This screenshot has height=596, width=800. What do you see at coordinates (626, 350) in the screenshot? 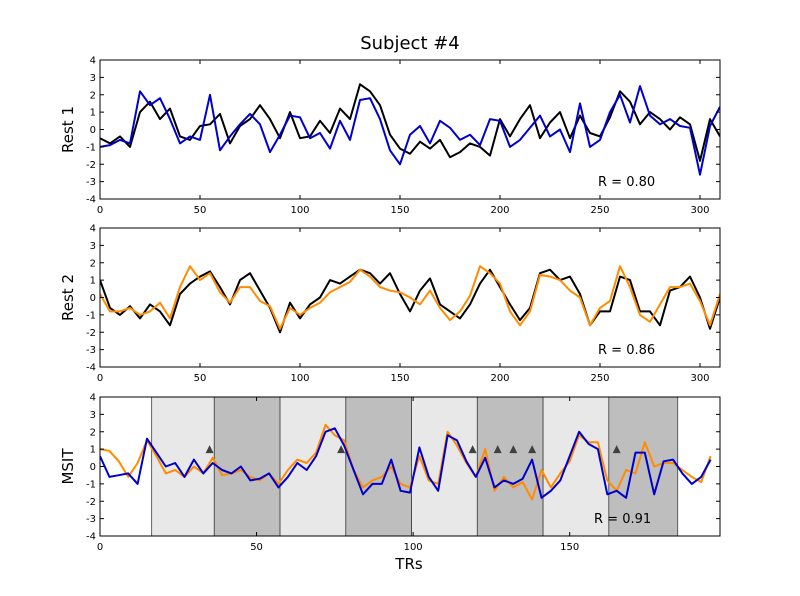
I see `correlation-annotation: R = 0.86` at bounding box center [626, 350].